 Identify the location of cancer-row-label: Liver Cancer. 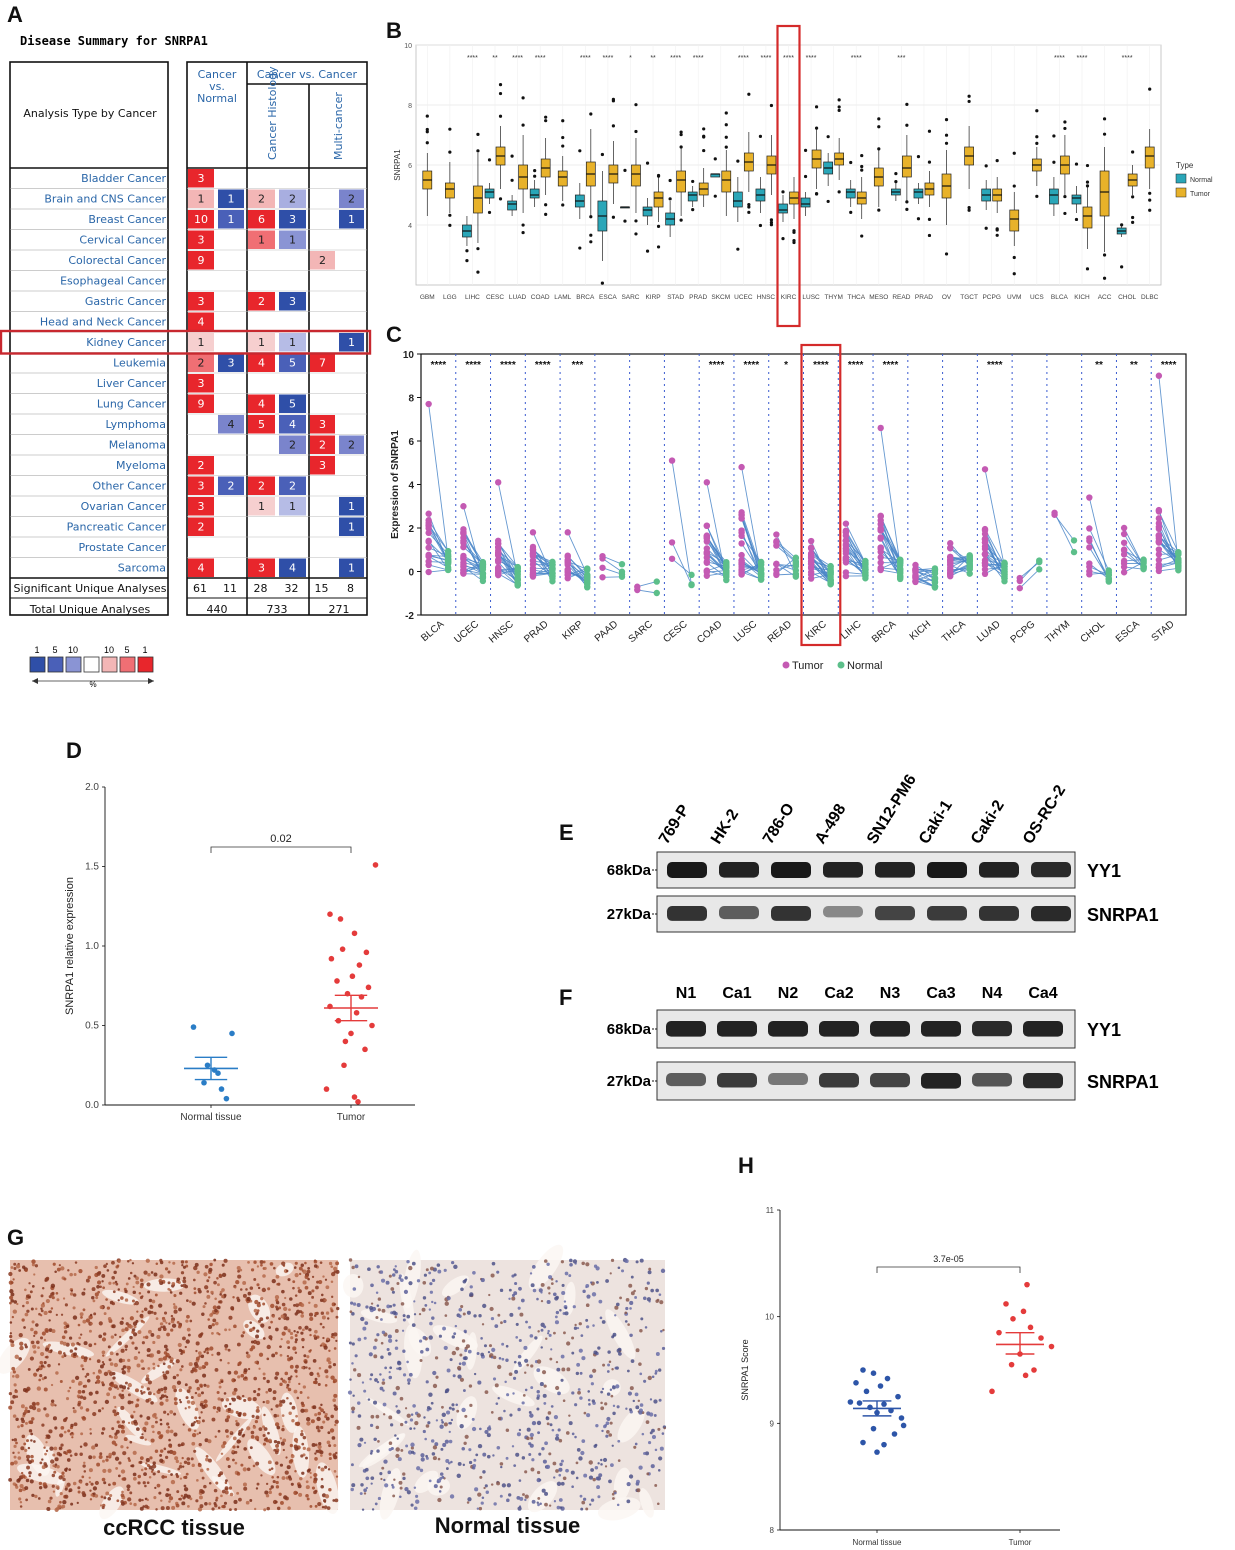
(132, 383).